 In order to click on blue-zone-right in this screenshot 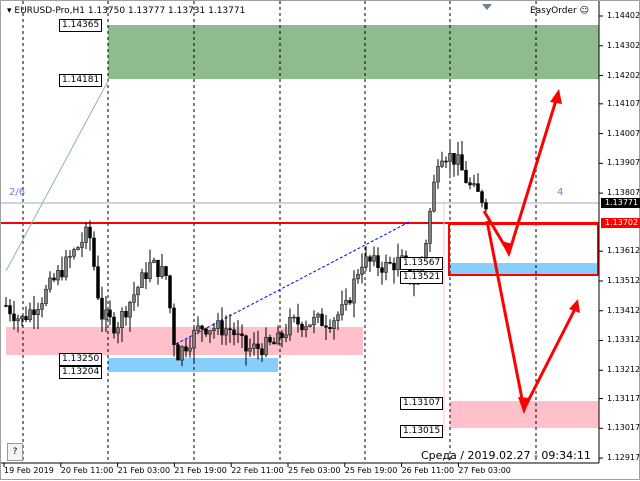, I will do `click(524, 269)`.